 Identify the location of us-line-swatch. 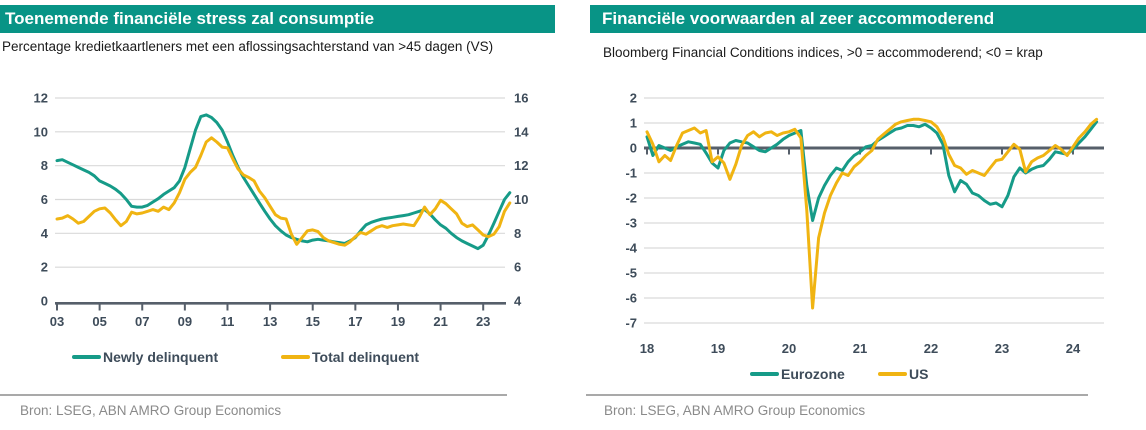
(892, 374).